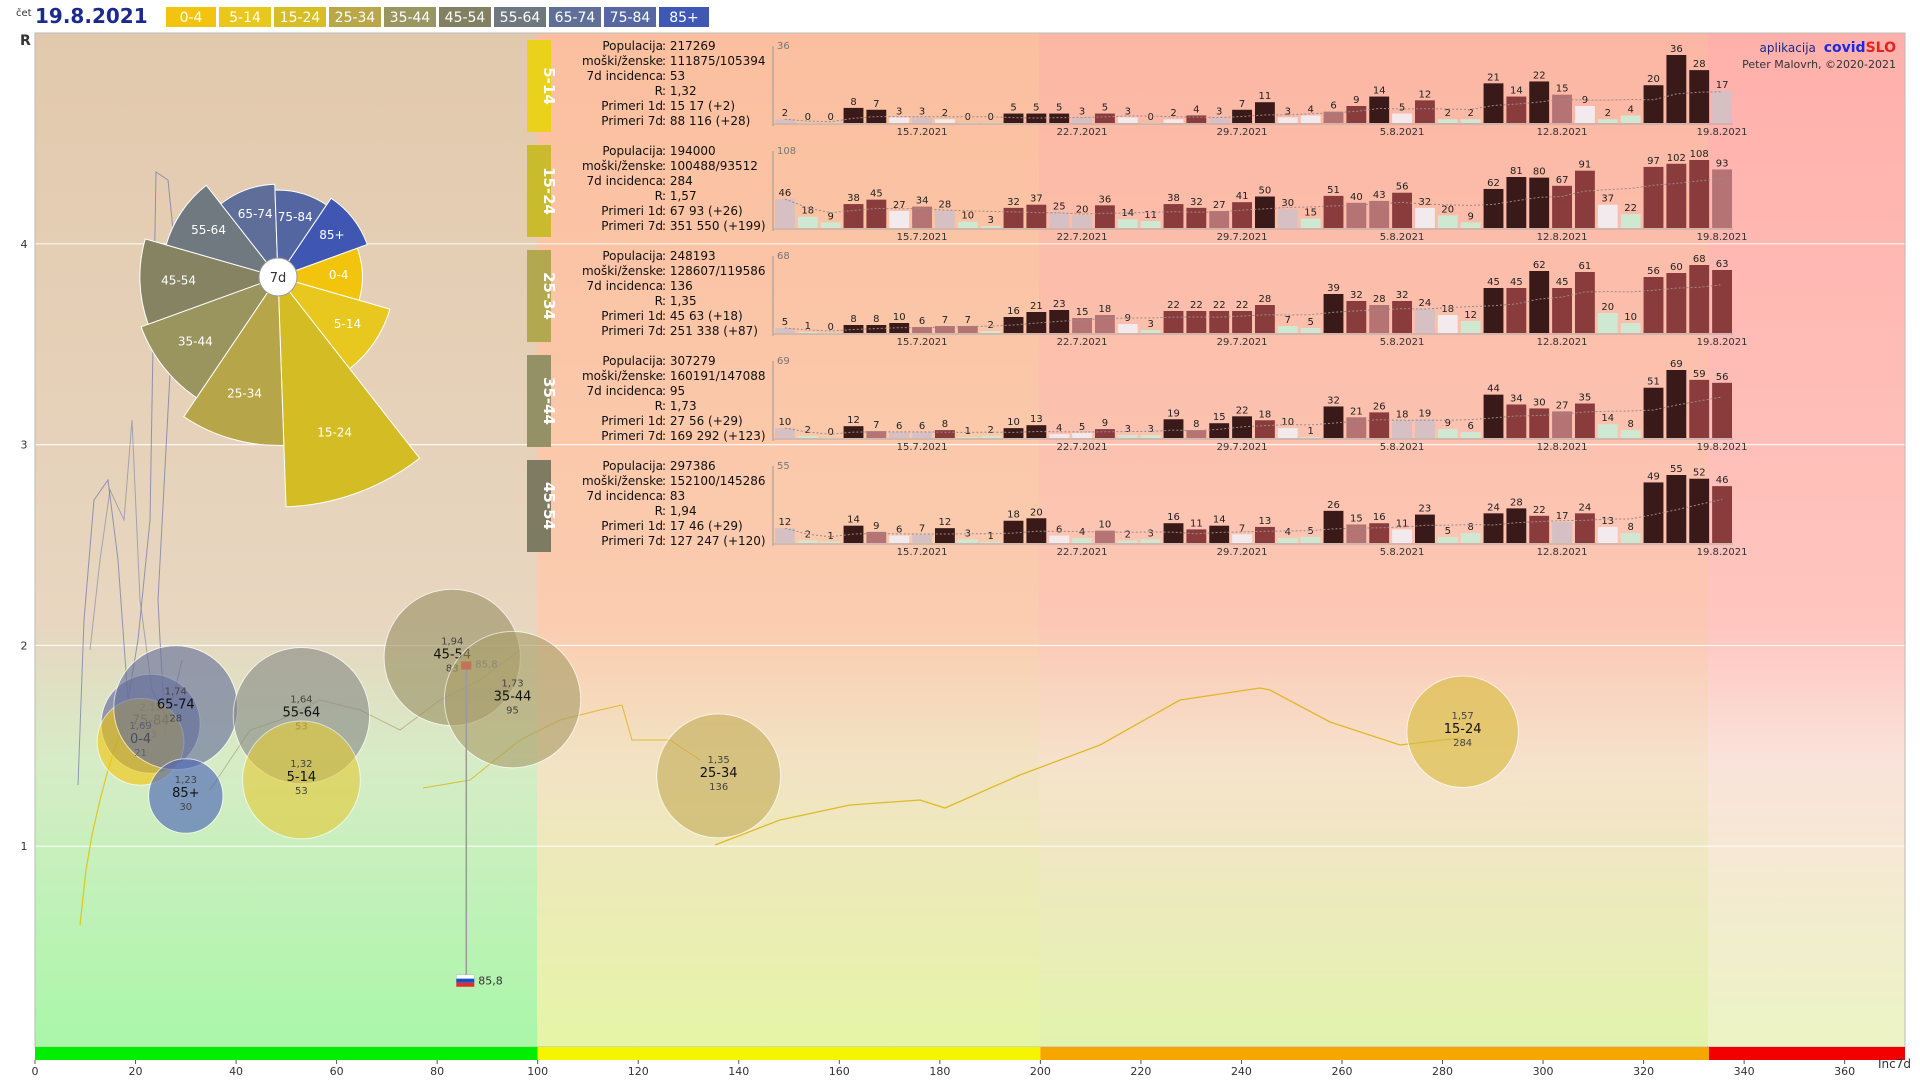  What do you see at coordinates (684, 18) in the screenshot?
I see `legend-label-85+: 85+` at bounding box center [684, 18].